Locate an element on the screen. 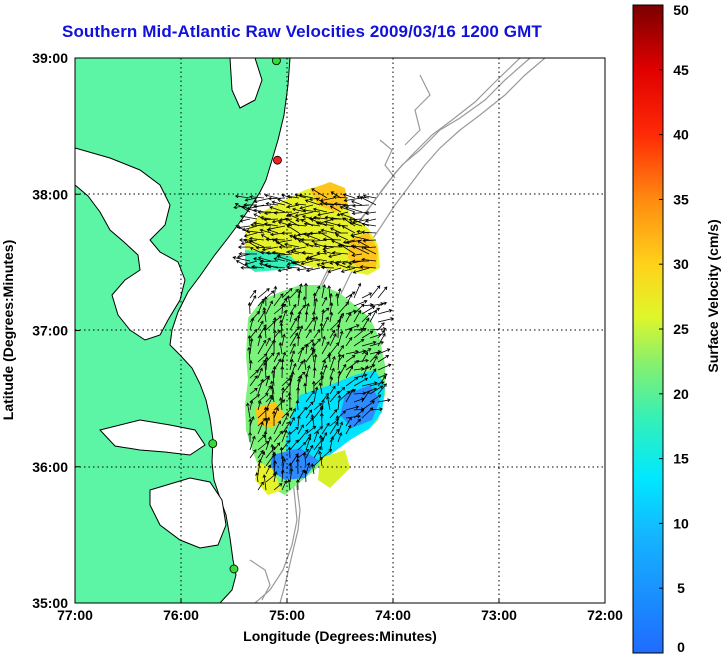  velocity-vectors is located at coordinates (313, 339).